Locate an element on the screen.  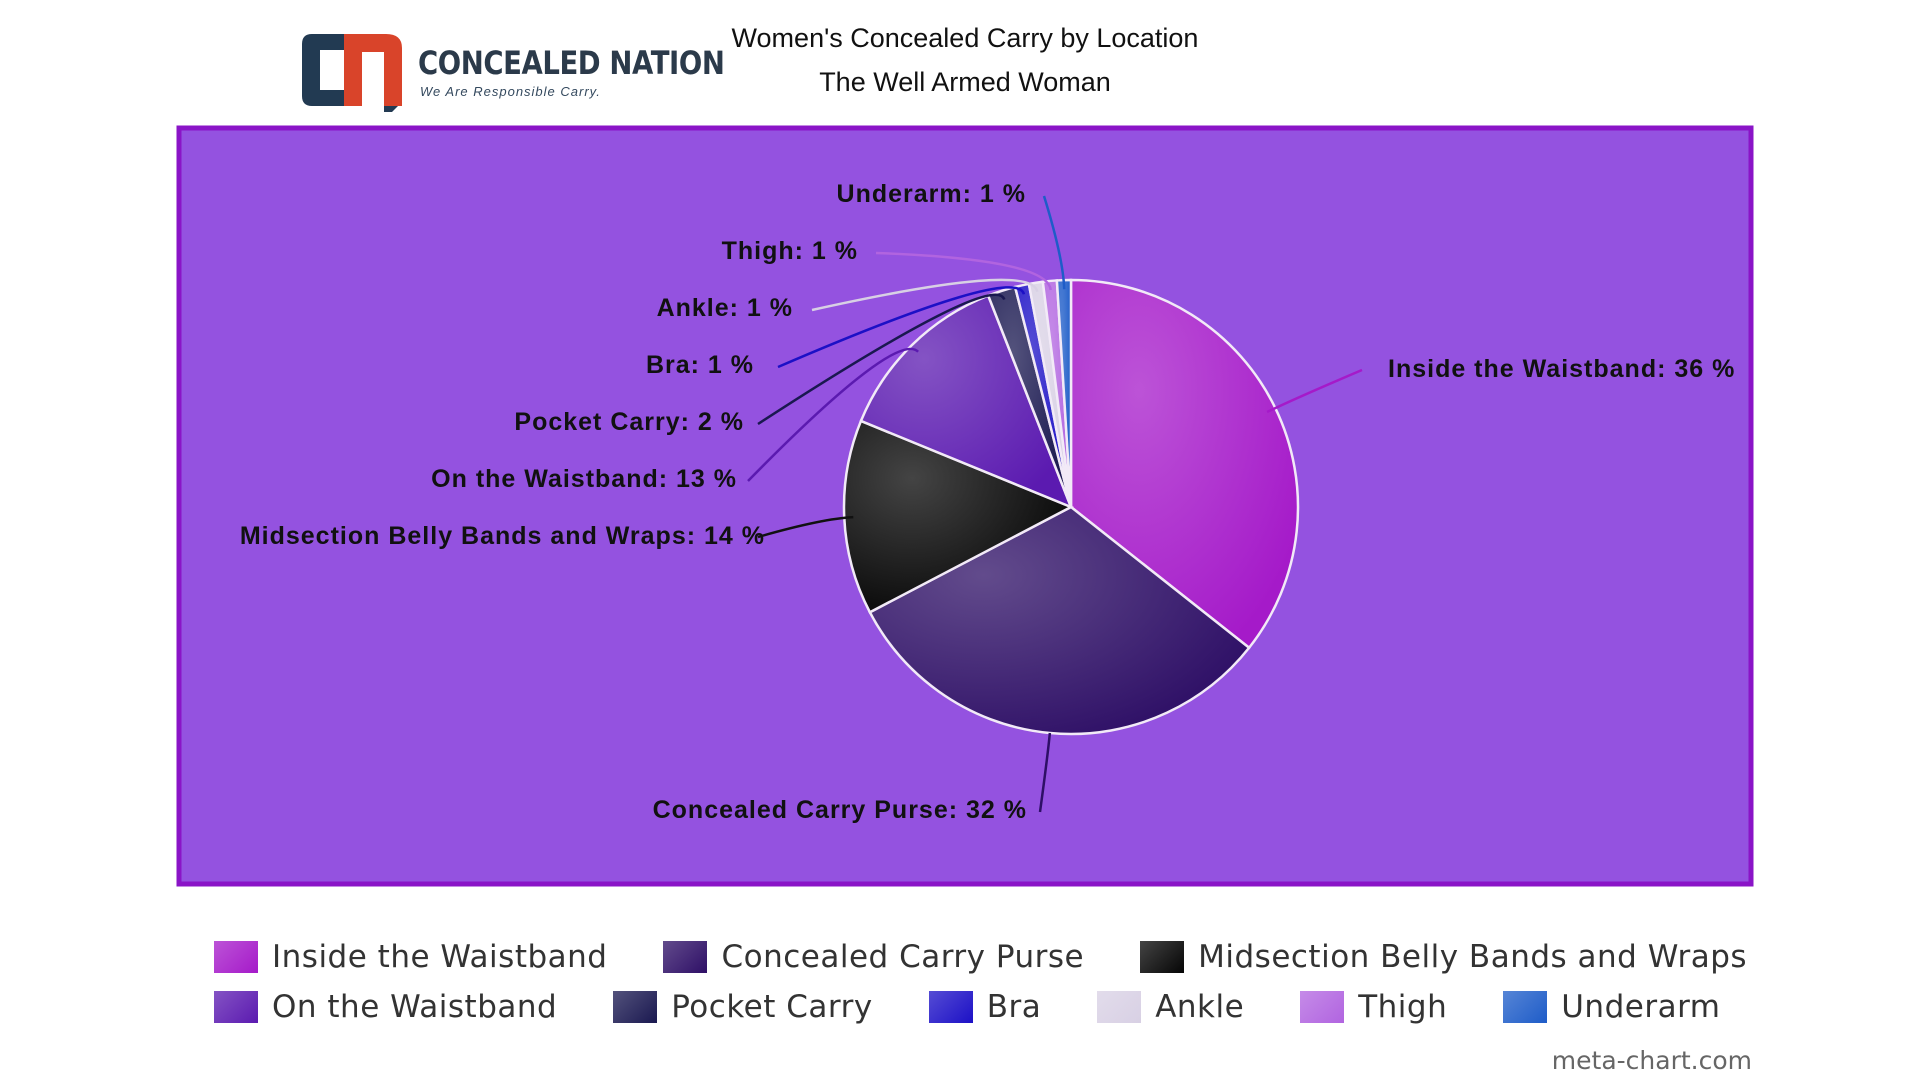
legend-item-ankle: Ankle is located at coordinates (1170, 1007).